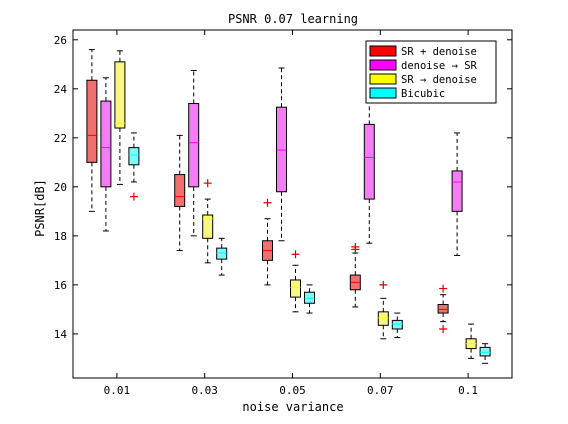 This screenshot has width=568, height=424. What do you see at coordinates (60, 187) in the screenshot?
I see `y-tick-label: 20` at bounding box center [60, 187].